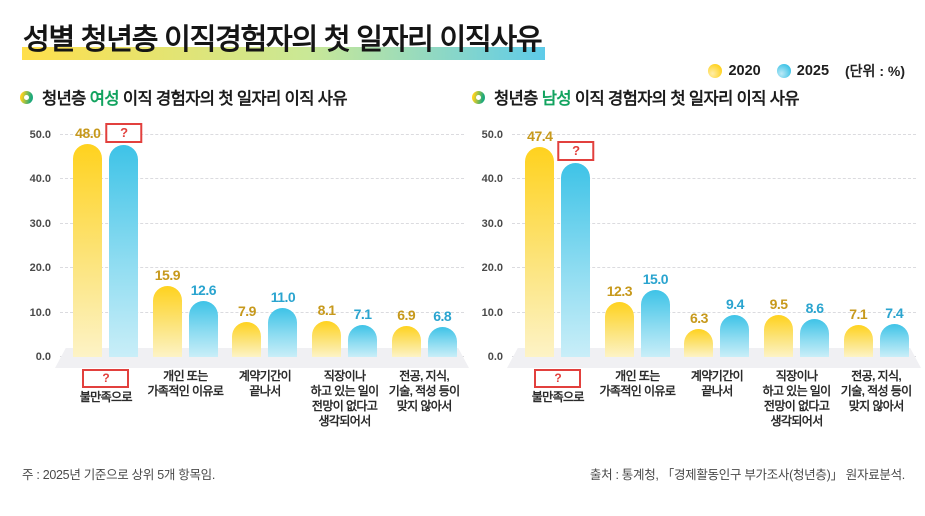 The width and height of the screenshot is (925, 516). What do you see at coordinates (813, 71) in the screenshot?
I see `legend-label-2025: 2025` at bounding box center [813, 71].